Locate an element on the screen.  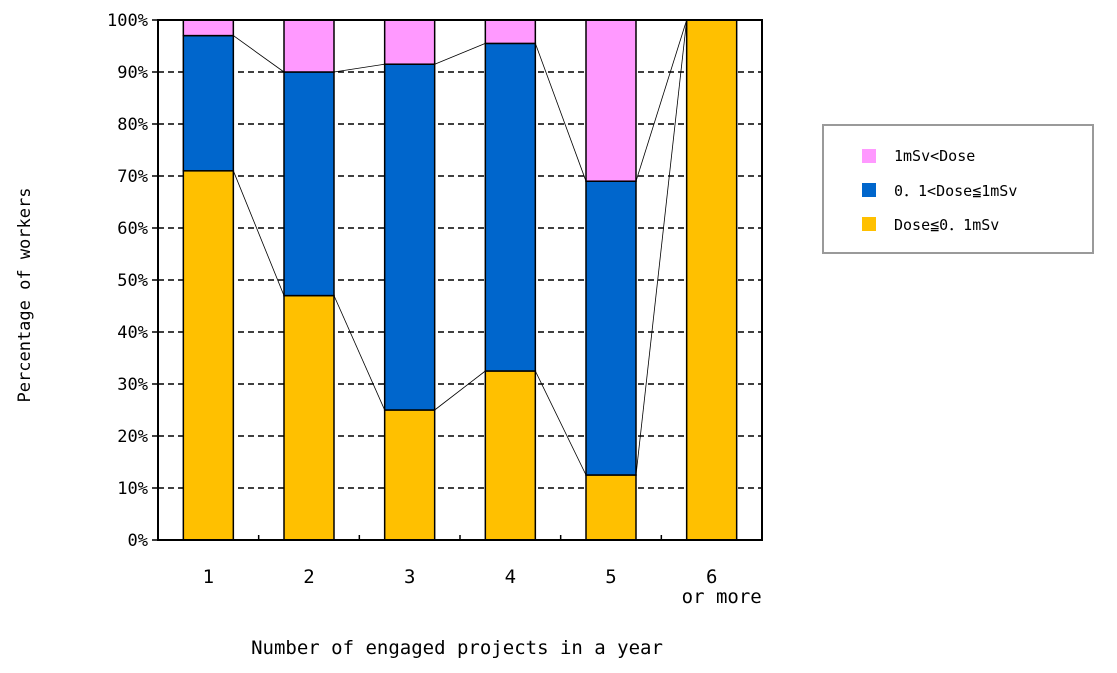
x-tick-label: 1 is located at coordinates (208, 577).